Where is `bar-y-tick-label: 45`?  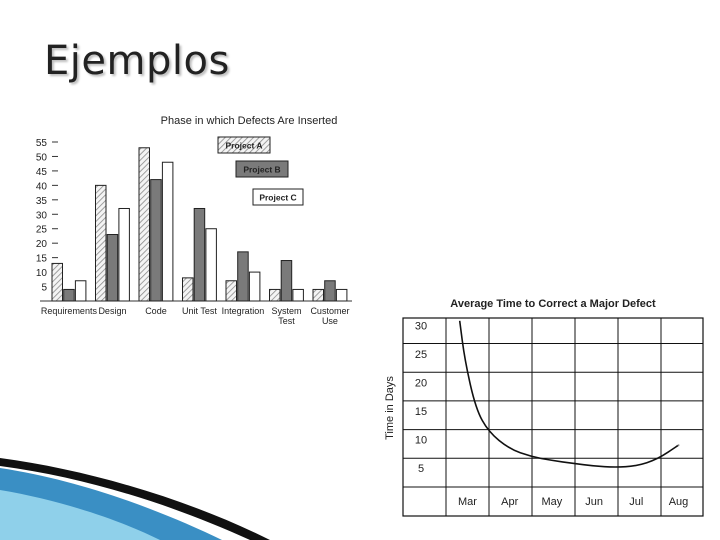
bar-y-tick-label: 45 is located at coordinates (42, 172).